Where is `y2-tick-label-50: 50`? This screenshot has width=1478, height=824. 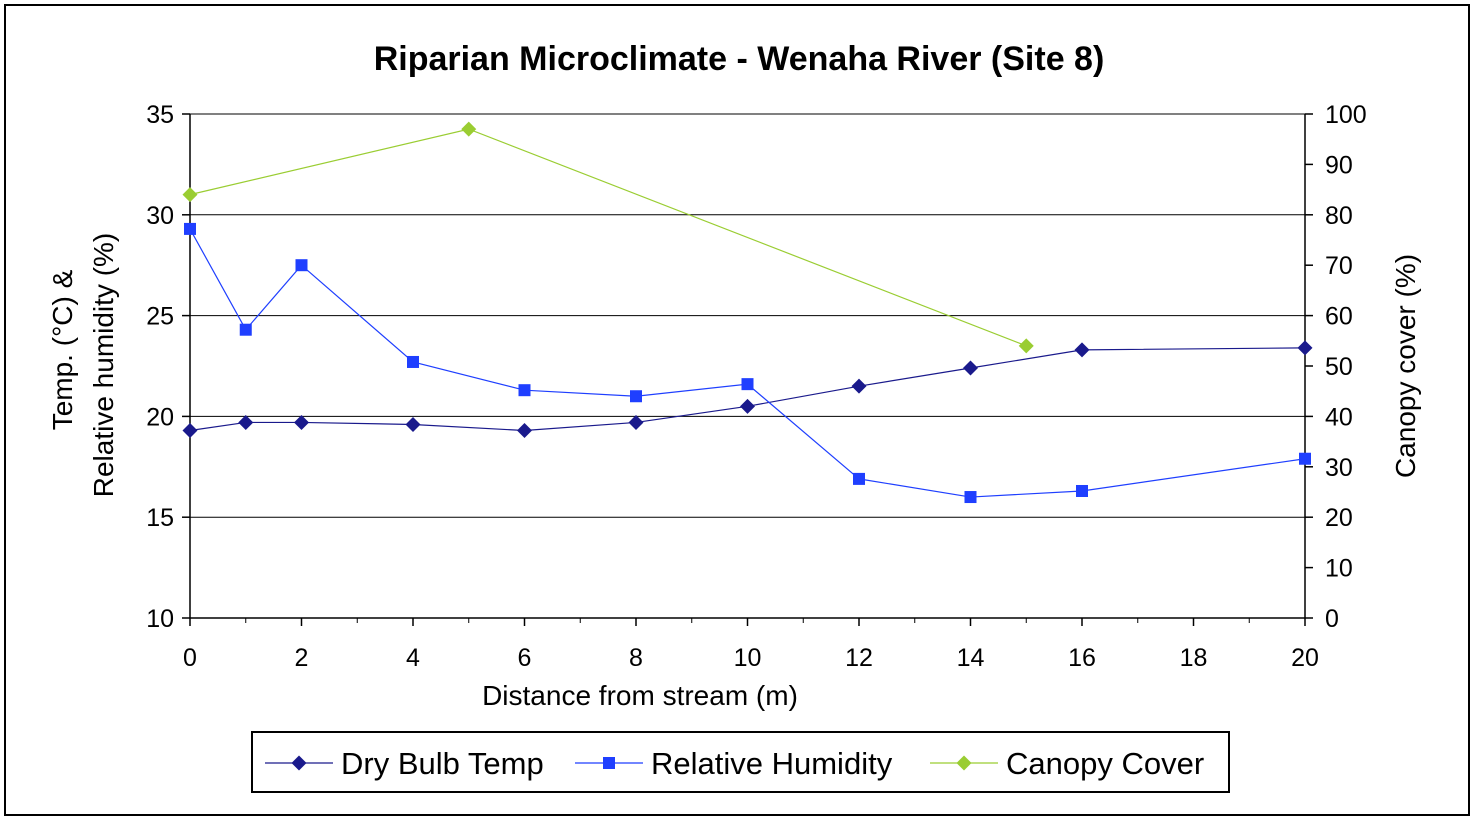
y2-tick-label-50: 50 is located at coordinates (1339, 367).